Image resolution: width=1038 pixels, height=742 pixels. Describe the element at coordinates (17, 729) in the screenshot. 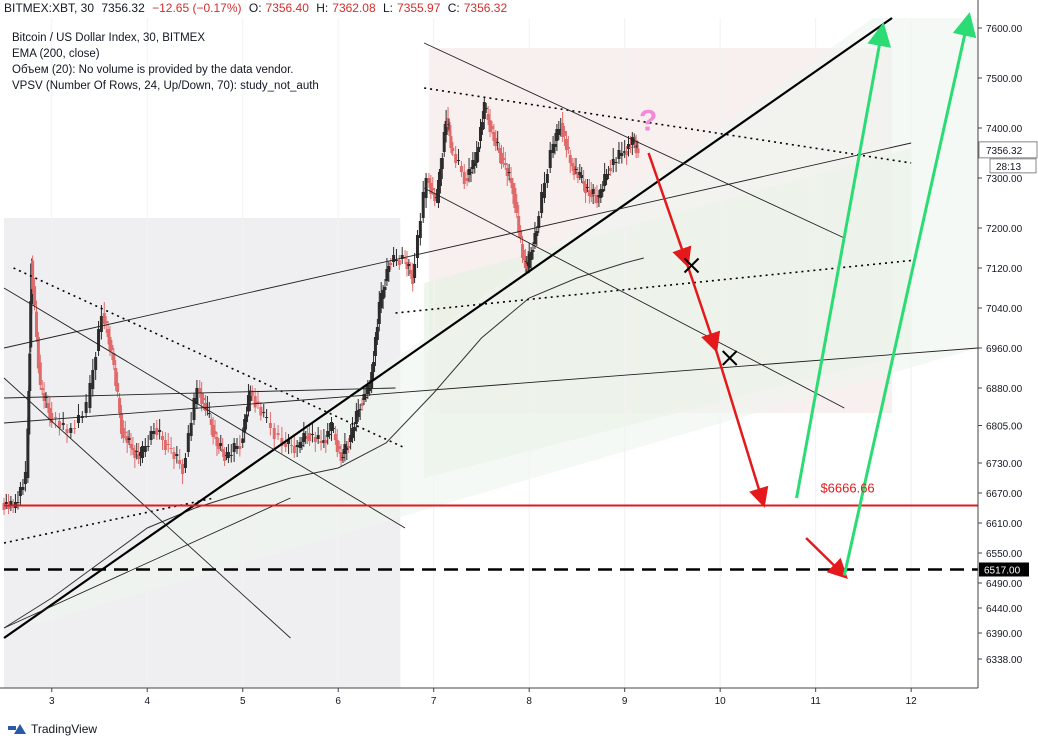

I see `tradingview-logo-icon` at that location.